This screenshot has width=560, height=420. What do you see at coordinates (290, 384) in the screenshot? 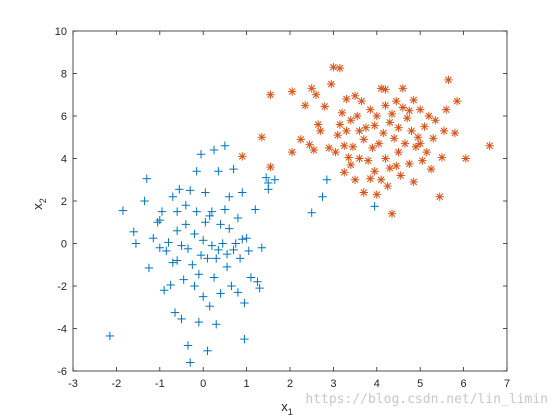
I see `x-tick-label: 2` at bounding box center [290, 384].